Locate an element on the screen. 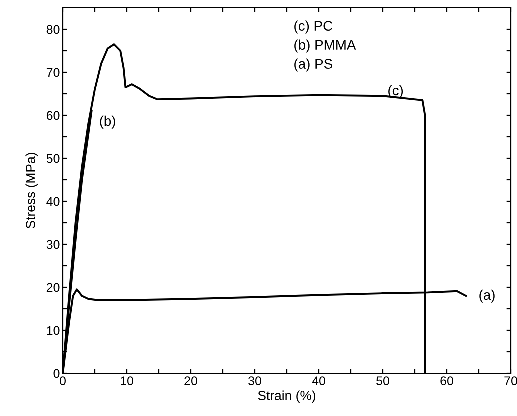  annotation: (b) PMMA is located at coordinates (325, 46).